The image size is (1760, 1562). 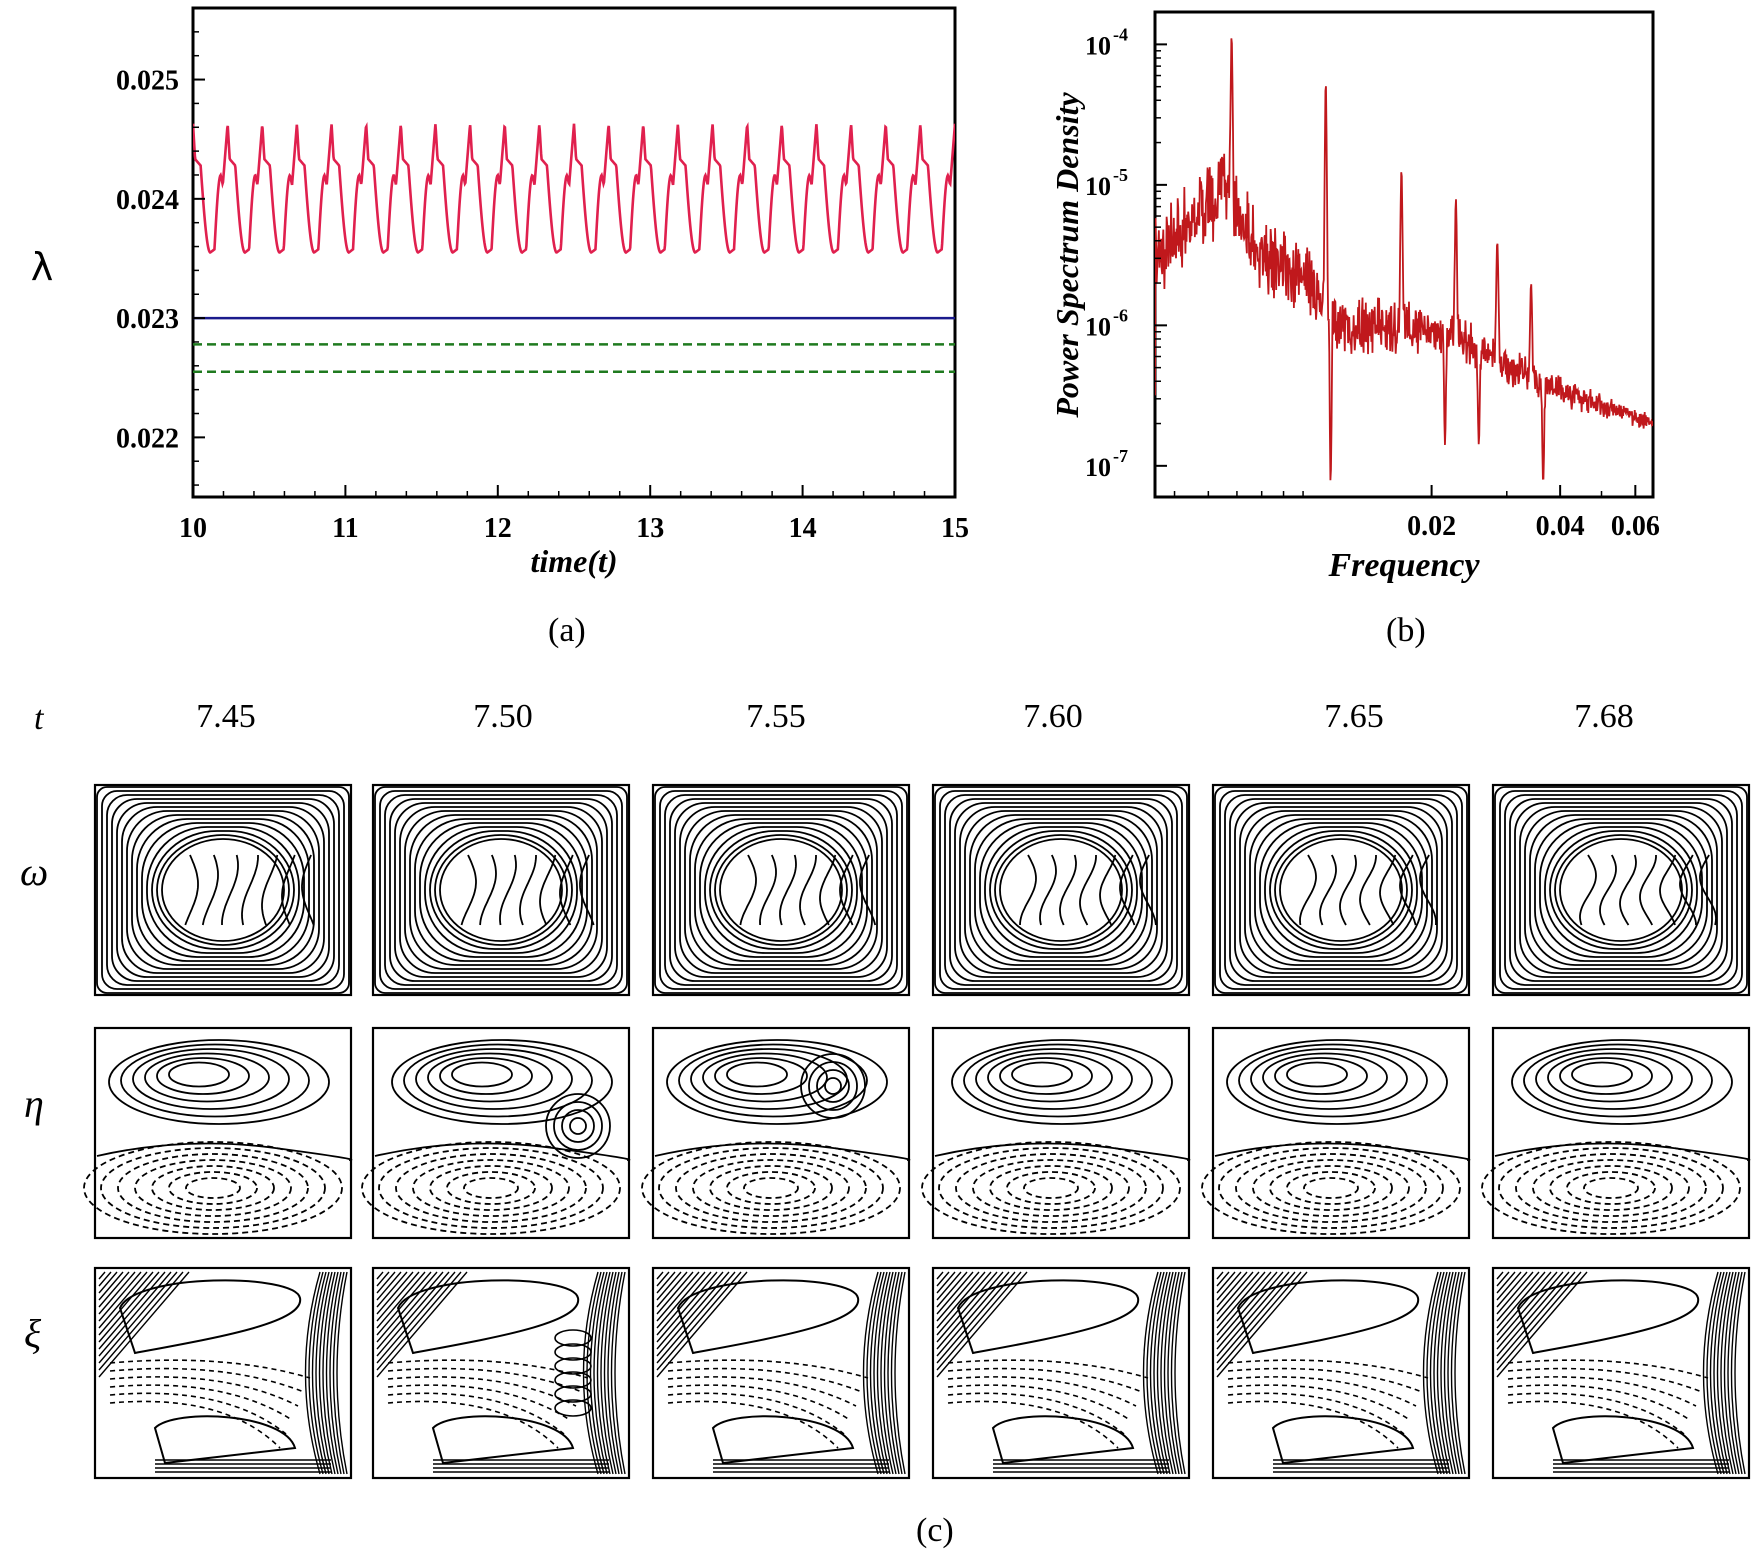 What do you see at coordinates (1067, 255) in the screenshot?
I see `panel-b-ylabel: Power Spectrum Density` at bounding box center [1067, 255].